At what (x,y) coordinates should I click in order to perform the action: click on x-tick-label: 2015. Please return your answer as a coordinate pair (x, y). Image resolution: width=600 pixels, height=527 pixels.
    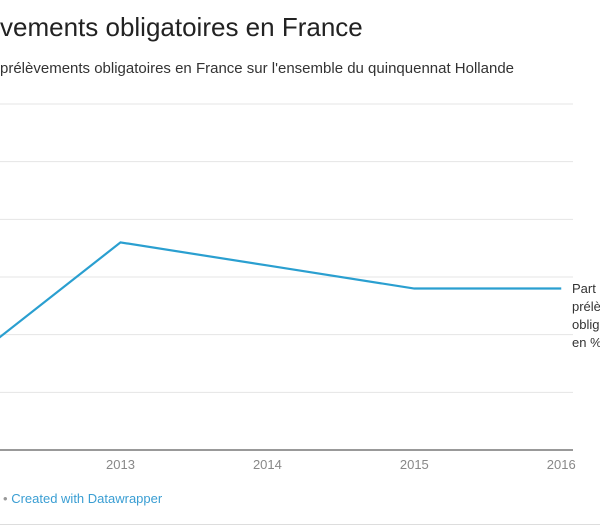
    Looking at the image, I should click on (414, 464).